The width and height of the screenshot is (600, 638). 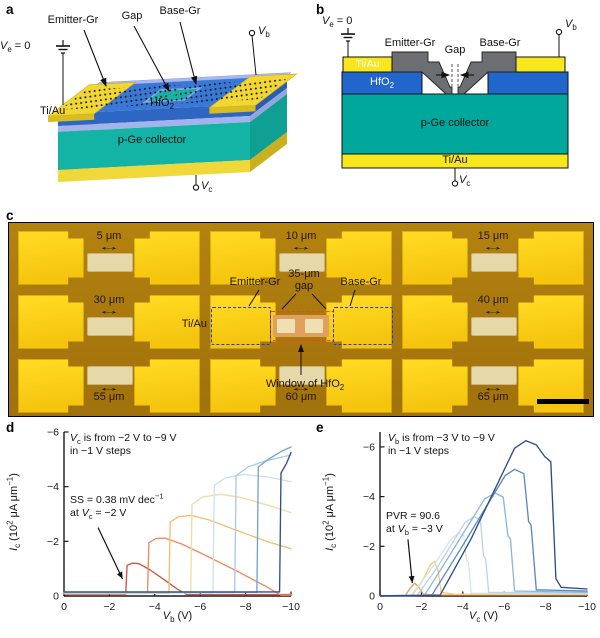 What do you see at coordinates (154, 124) in the screenshot?
I see `periwinkle-front-face` at bounding box center [154, 124].